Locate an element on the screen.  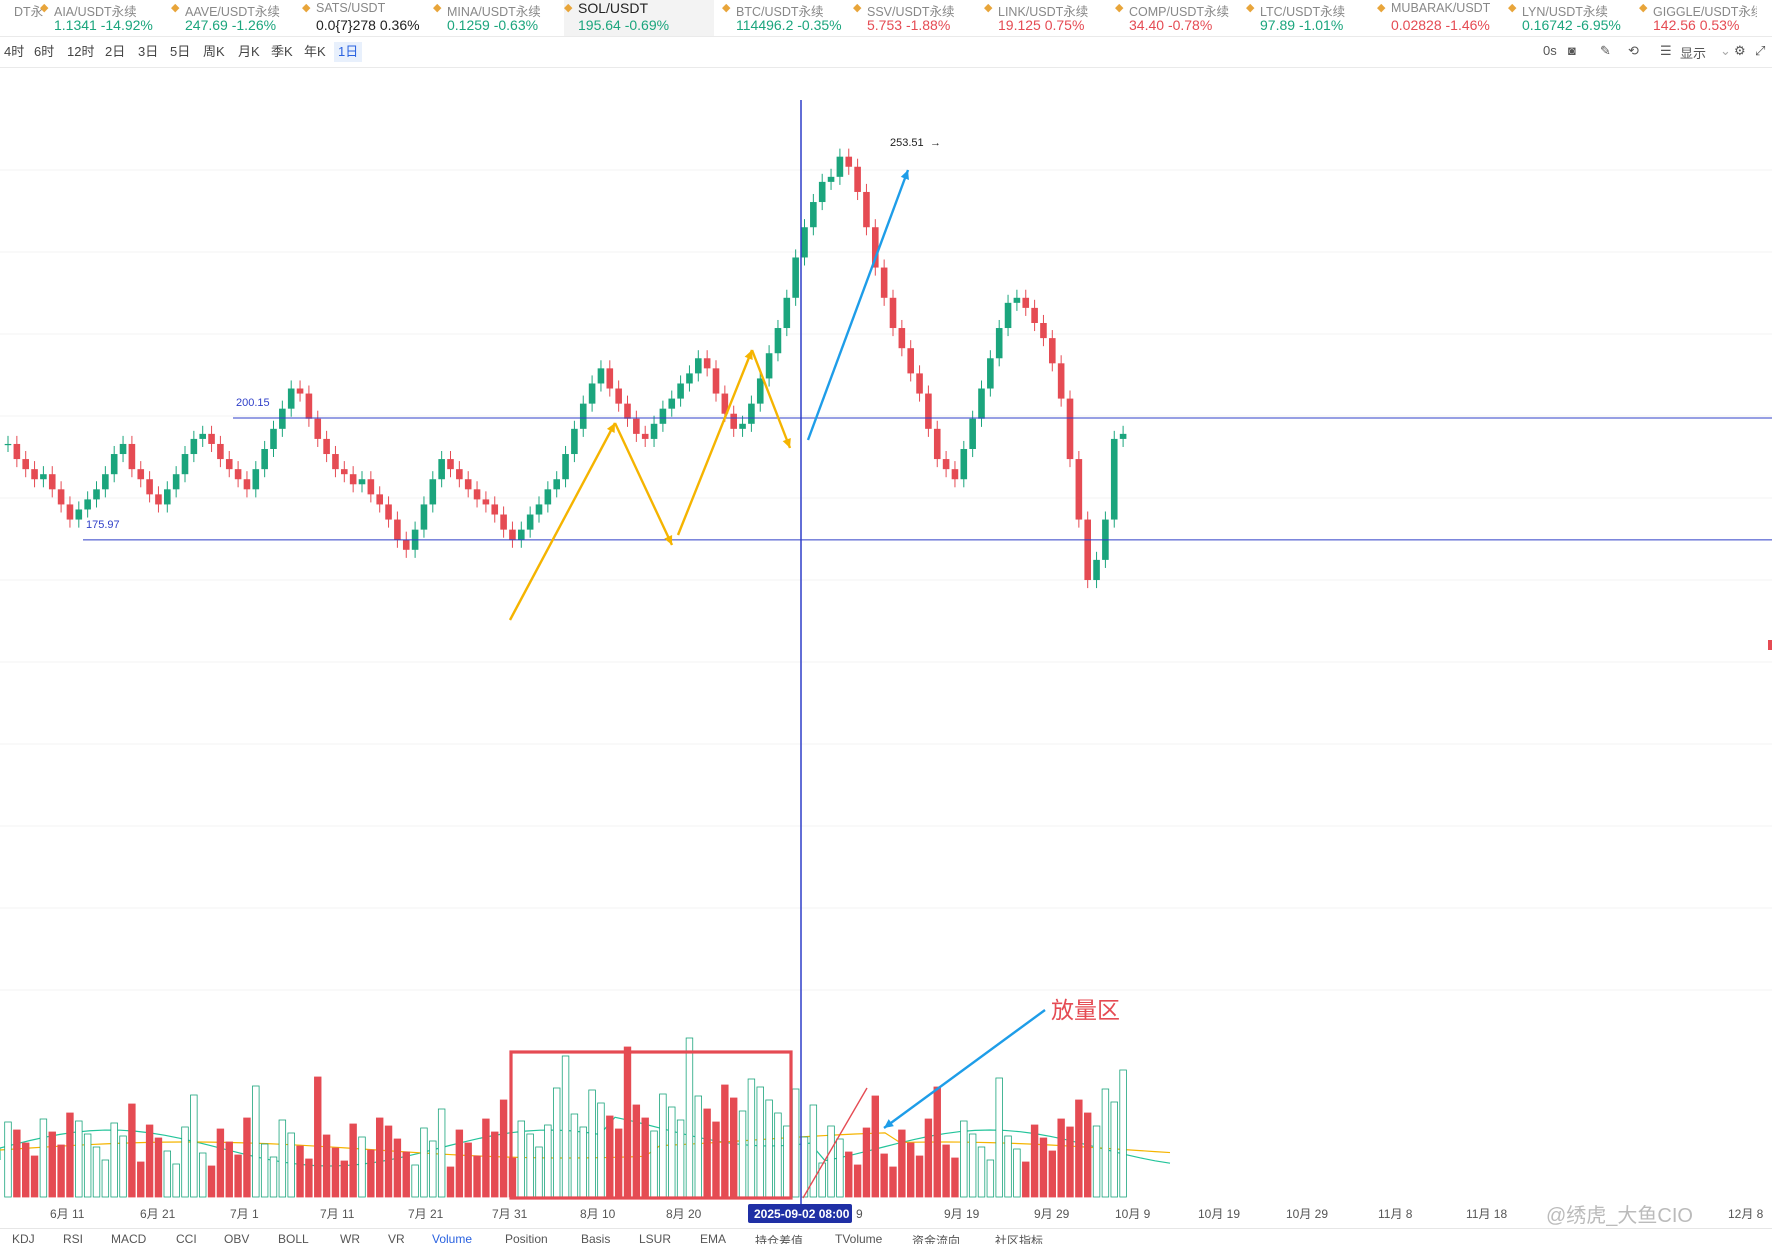
indicator-tab: VR is located at coordinates (396, 1238).